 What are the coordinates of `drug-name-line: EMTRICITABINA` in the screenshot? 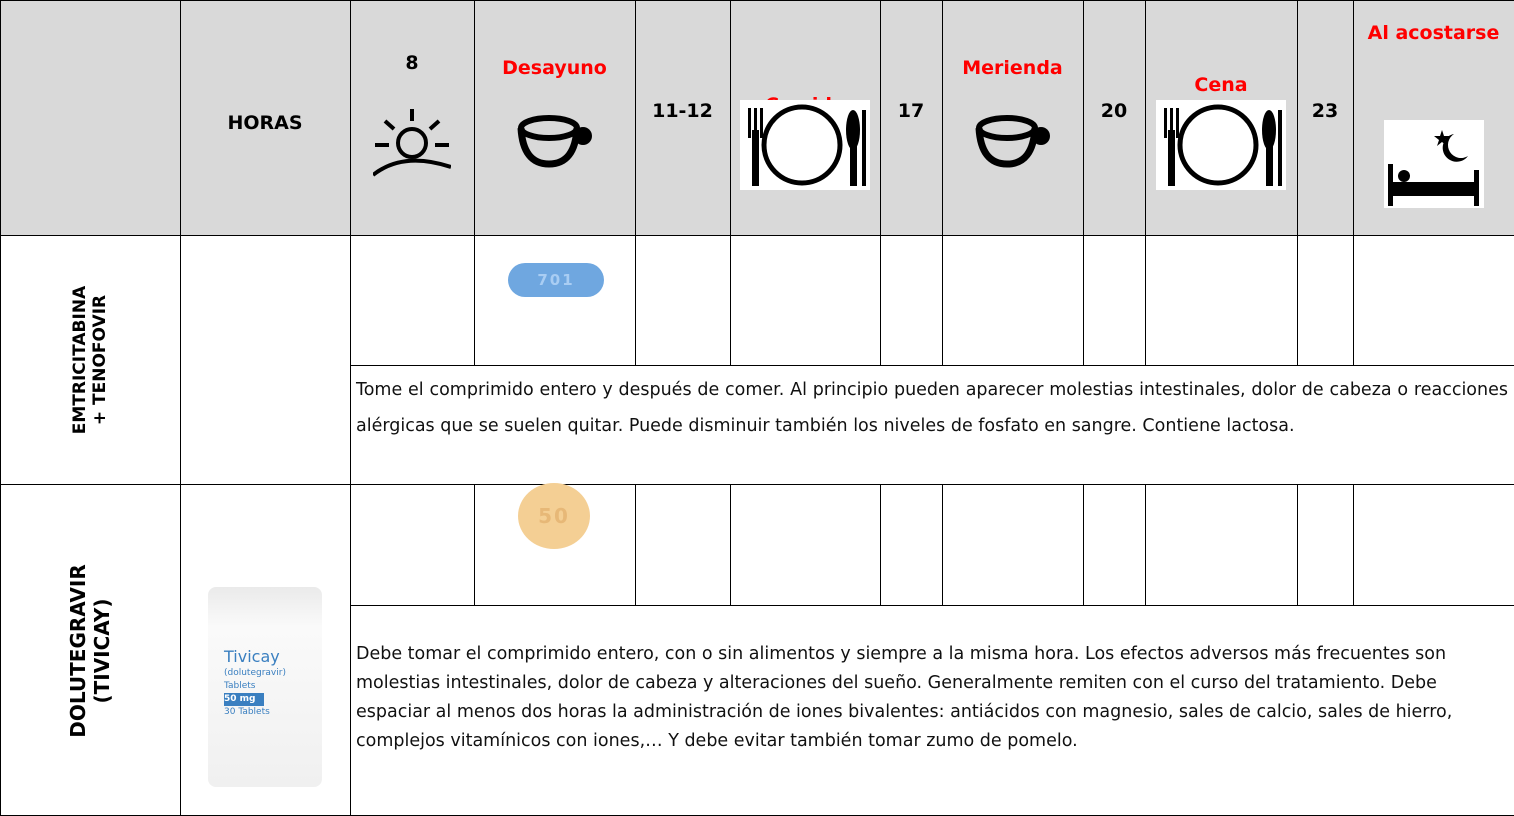 It's located at (80, 360).